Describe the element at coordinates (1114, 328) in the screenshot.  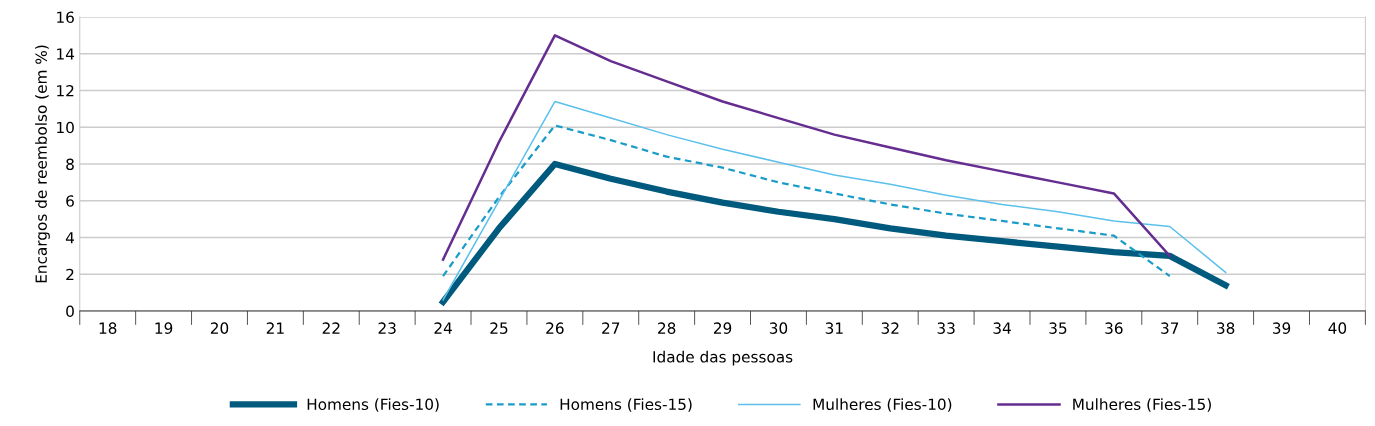
I see `x-tick-label: 36` at that location.